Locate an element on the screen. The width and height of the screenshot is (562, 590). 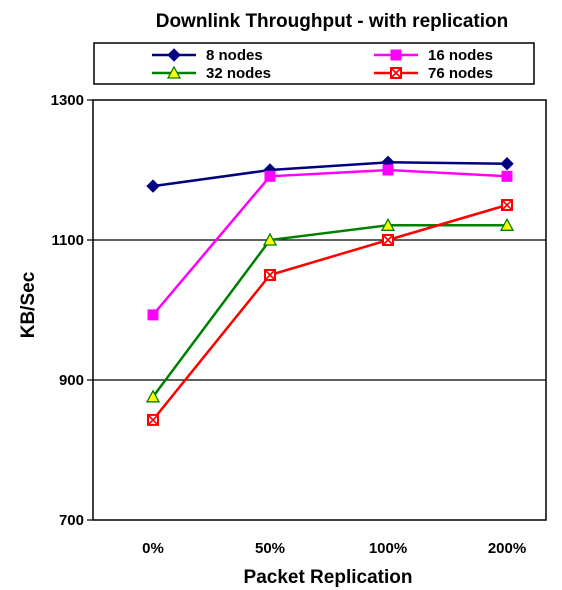
y-axis-label: KB/Sec is located at coordinates (28, 304).